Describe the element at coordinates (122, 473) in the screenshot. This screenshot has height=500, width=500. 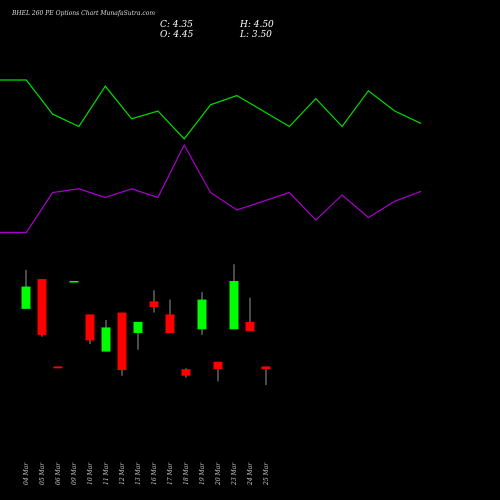
I see `x-tick-label: 12 Mar` at that location.